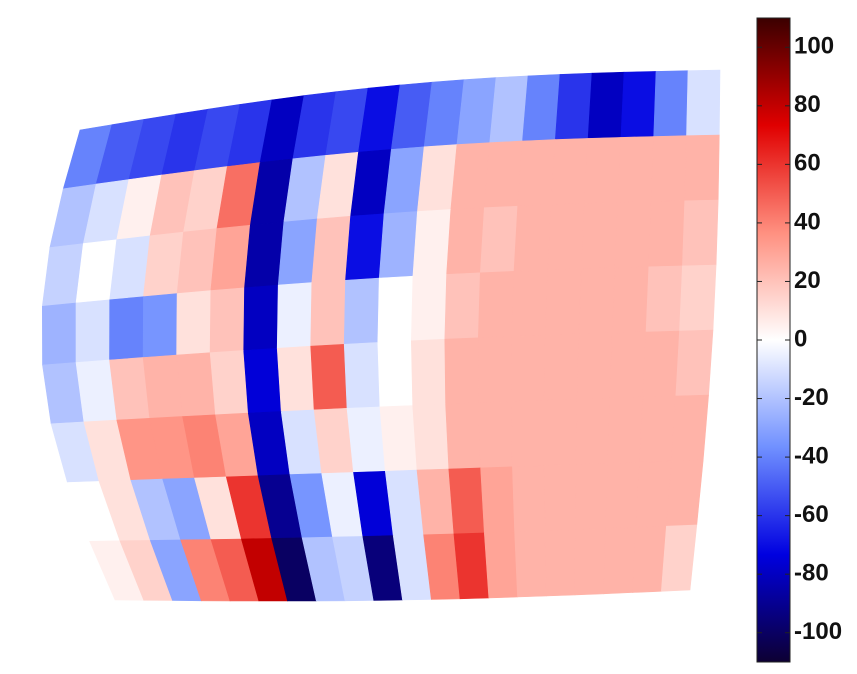 The width and height of the screenshot is (857, 674). Describe the element at coordinates (818, 631) in the screenshot. I see `colorbar-tick-label: -100` at that location.